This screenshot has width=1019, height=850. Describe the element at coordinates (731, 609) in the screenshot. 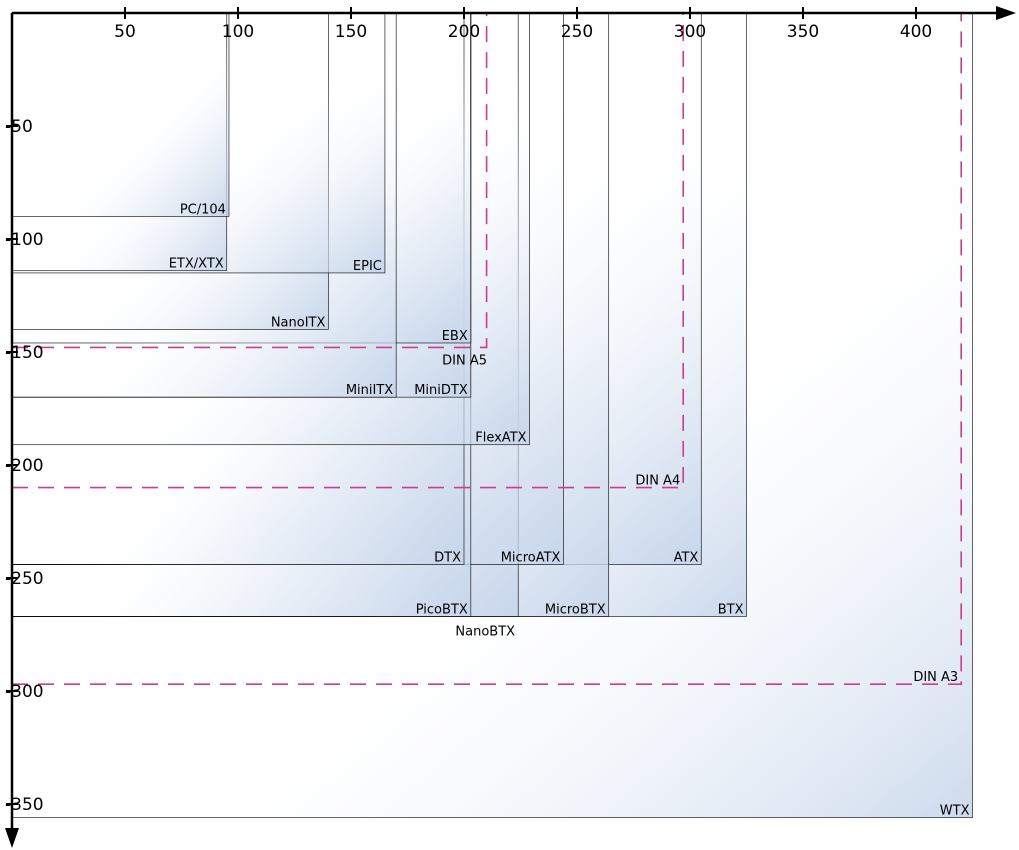

I see `label-btx: BTX` at that location.